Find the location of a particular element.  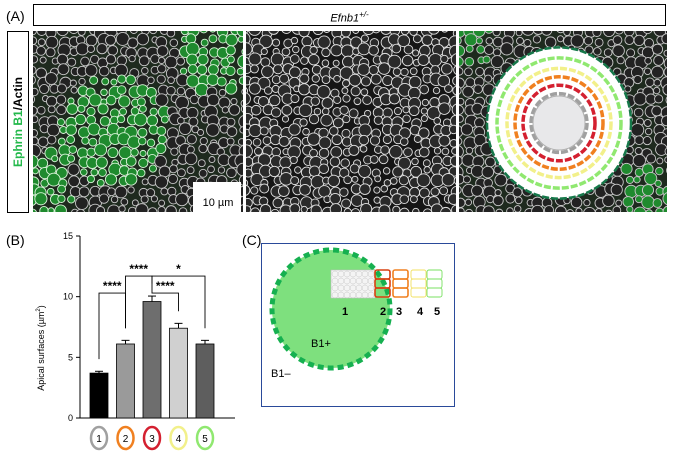

category-ring is located at coordinates (178, 438).